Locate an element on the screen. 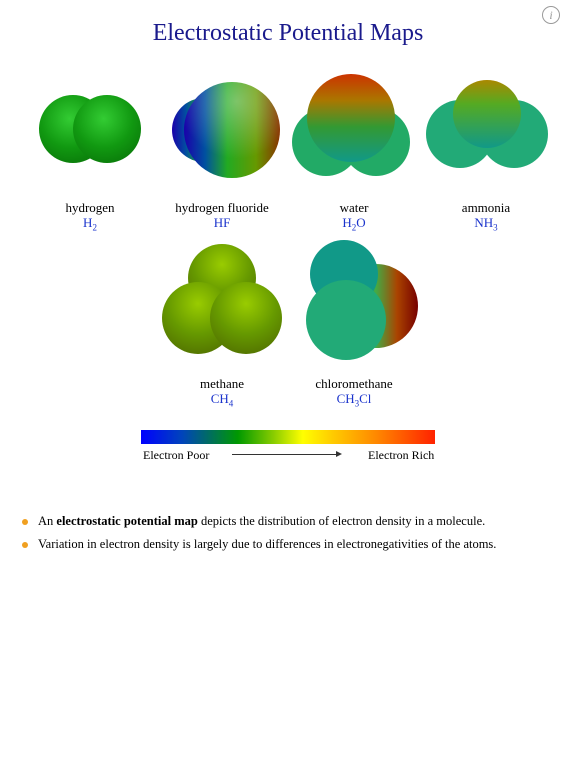 The height and width of the screenshot is (768, 576). water-model is located at coordinates (351, 125).